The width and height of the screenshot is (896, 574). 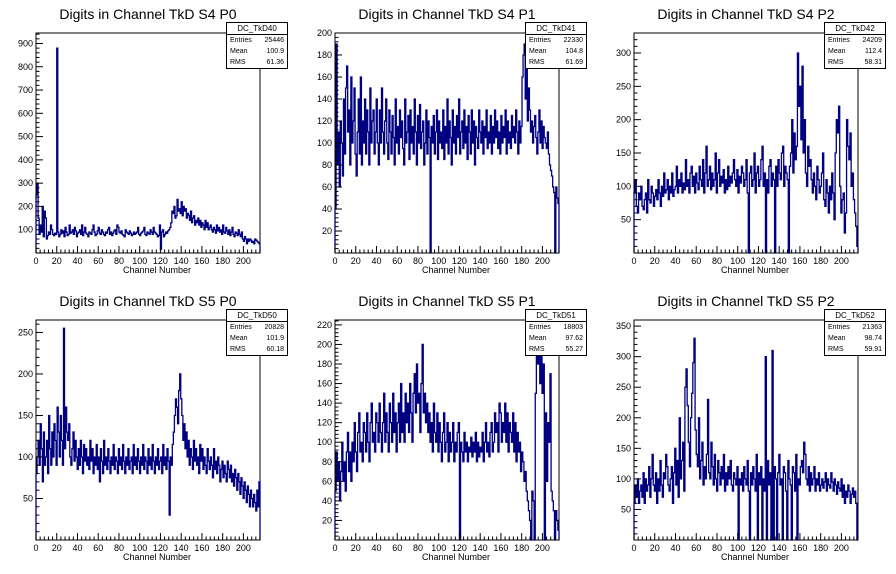 I want to click on y-tick-label: 60, so click(x=327, y=187).